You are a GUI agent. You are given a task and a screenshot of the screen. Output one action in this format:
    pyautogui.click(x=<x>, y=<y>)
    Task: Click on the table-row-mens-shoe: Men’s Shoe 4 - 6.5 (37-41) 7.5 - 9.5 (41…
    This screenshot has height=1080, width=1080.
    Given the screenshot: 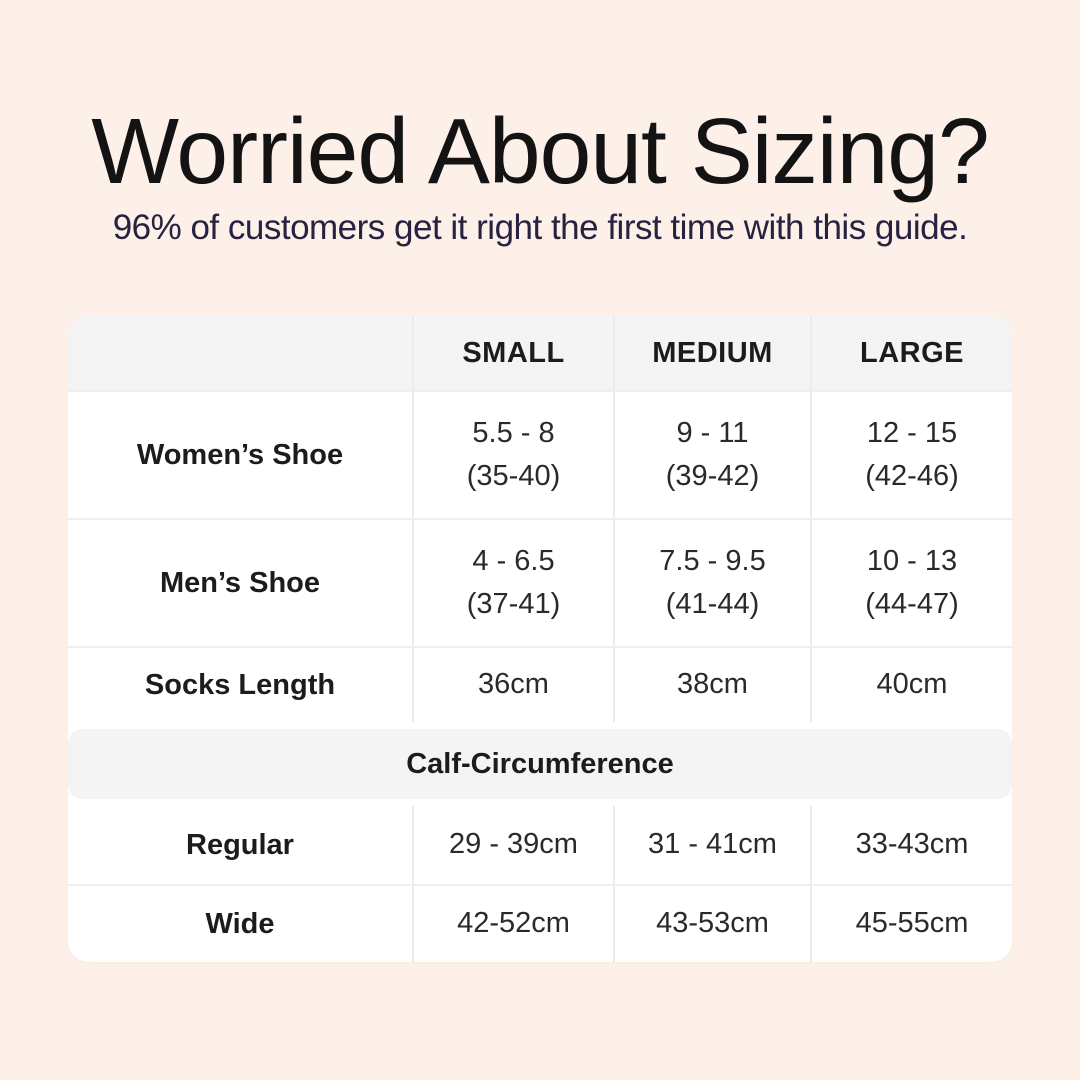 What is the action you would take?
    pyautogui.click(x=540, y=582)
    